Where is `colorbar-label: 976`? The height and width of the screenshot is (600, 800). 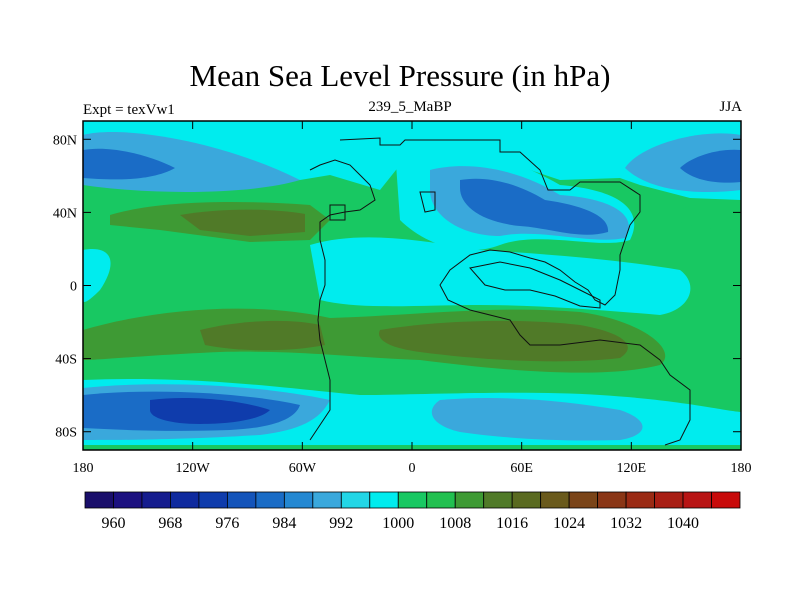 colorbar-label: 976 is located at coordinates (227, 523).